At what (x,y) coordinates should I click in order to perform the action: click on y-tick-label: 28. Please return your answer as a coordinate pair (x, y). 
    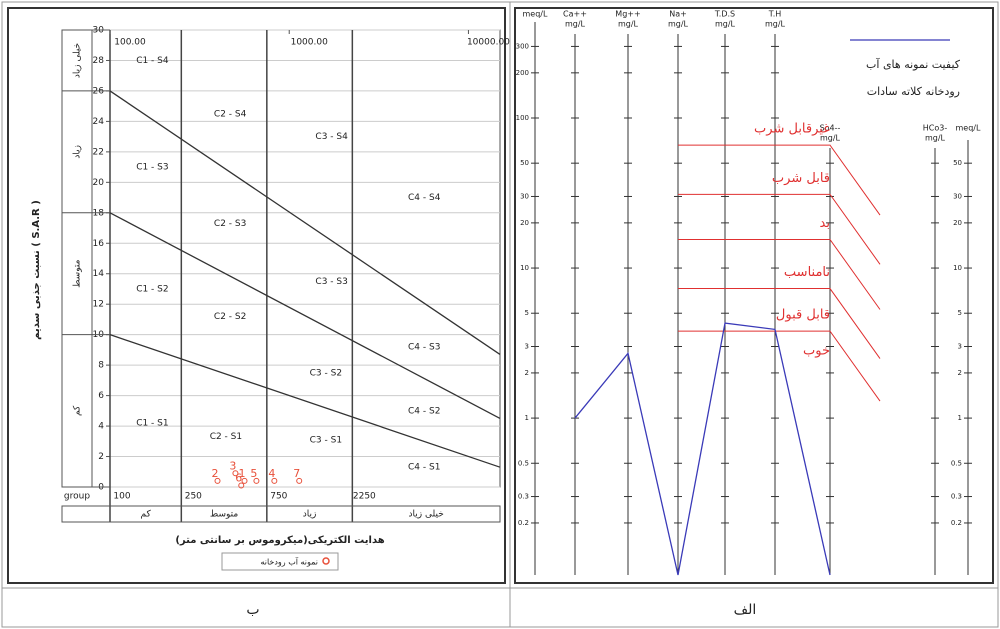
    Looking at the image, I should click on (99, 61).